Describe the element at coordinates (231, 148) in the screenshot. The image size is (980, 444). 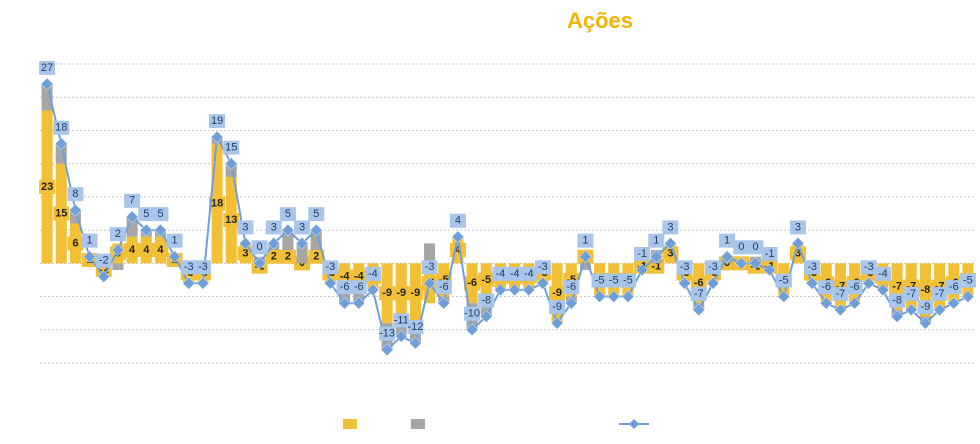
I see `point-label: 15` at that location.